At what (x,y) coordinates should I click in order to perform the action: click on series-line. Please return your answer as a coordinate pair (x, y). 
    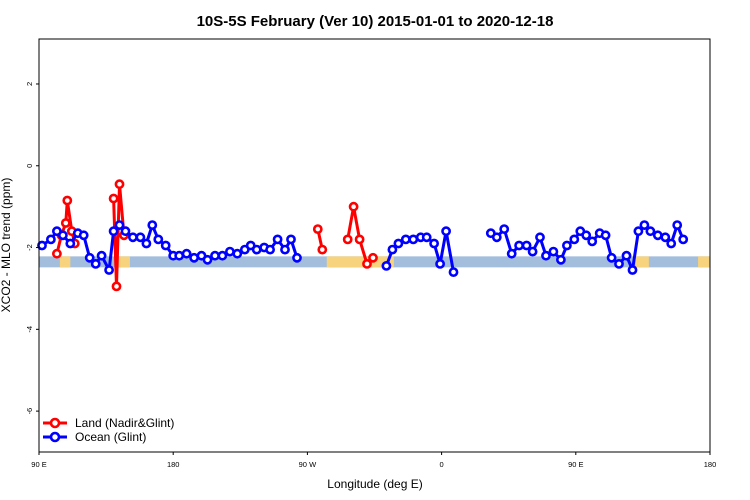
    Looking at the image, I should click on (119, 235).